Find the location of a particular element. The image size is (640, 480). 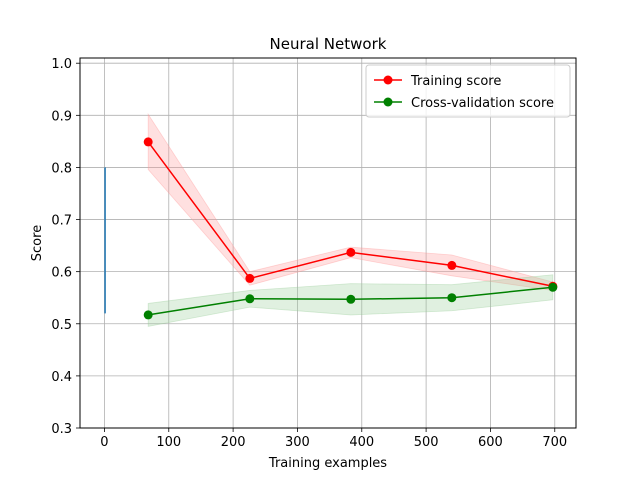

legend-box is located at coordinates (468, 91).